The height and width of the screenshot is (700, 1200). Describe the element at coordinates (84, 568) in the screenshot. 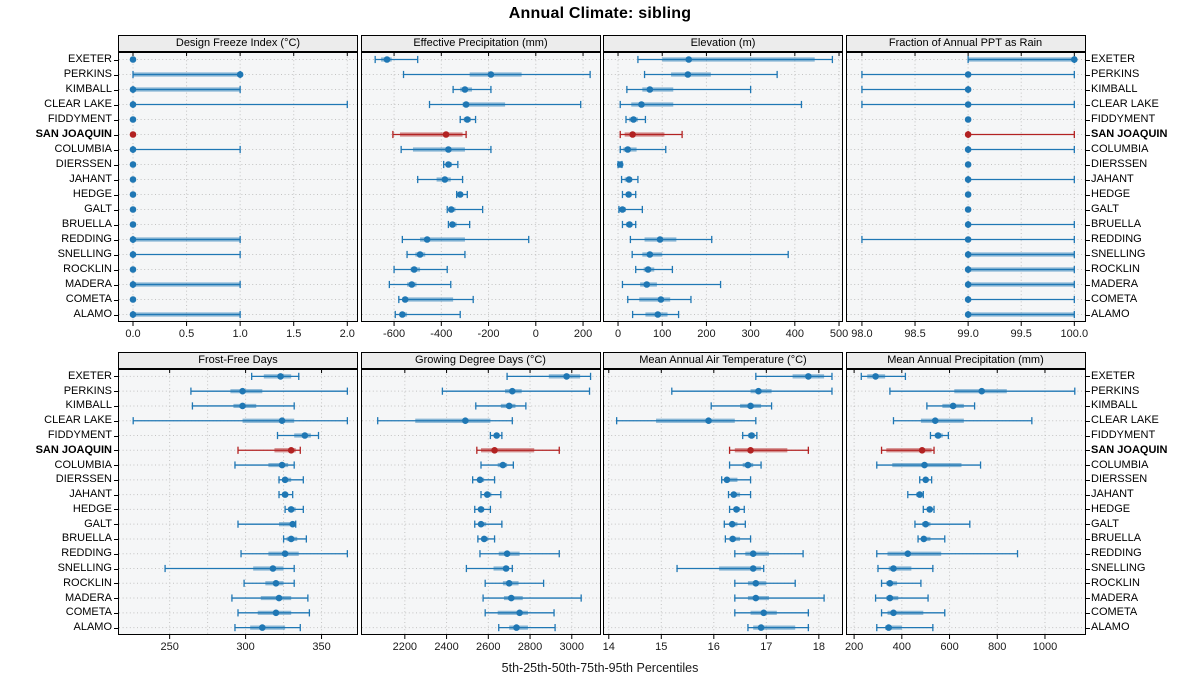

I see `station-label-left-snelling: SNELLING` at that location.